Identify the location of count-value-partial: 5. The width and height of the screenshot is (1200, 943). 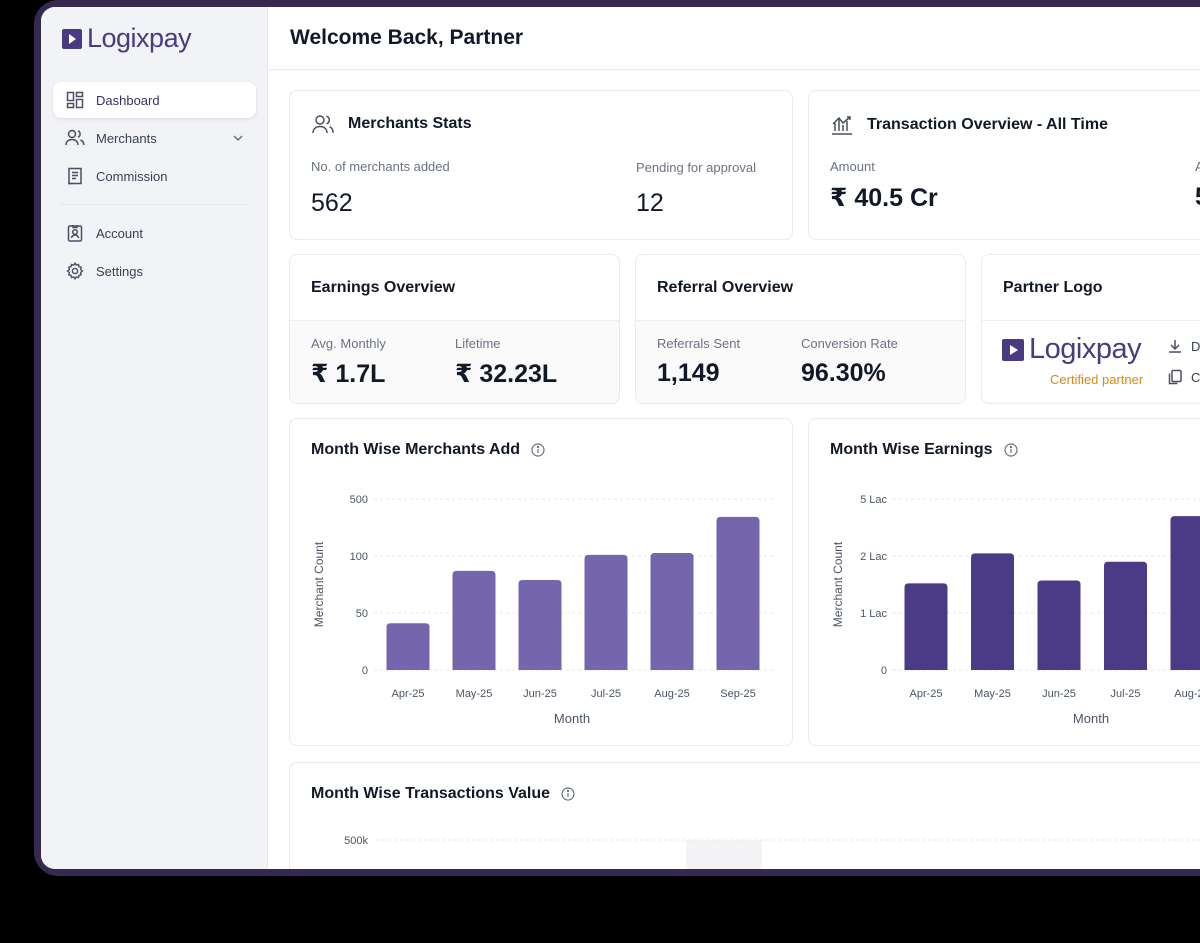
(1197, 197).